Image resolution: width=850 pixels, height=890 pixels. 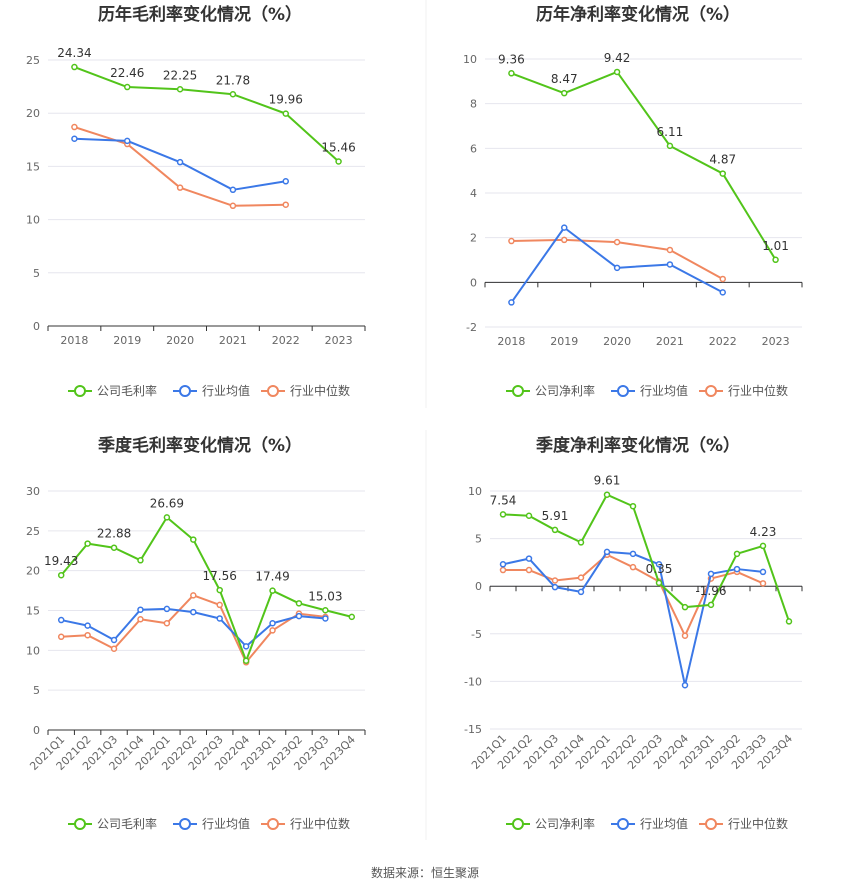 I want to click on x-tick-label: 2019, so click(x=564, y=341).